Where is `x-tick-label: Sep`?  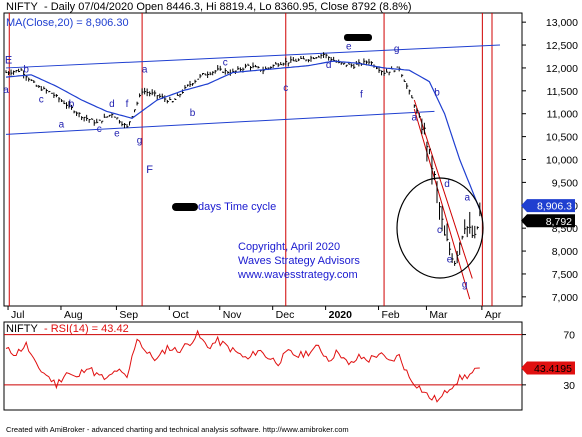
x-tick-label: Sep is located at coordinates (128, 315).